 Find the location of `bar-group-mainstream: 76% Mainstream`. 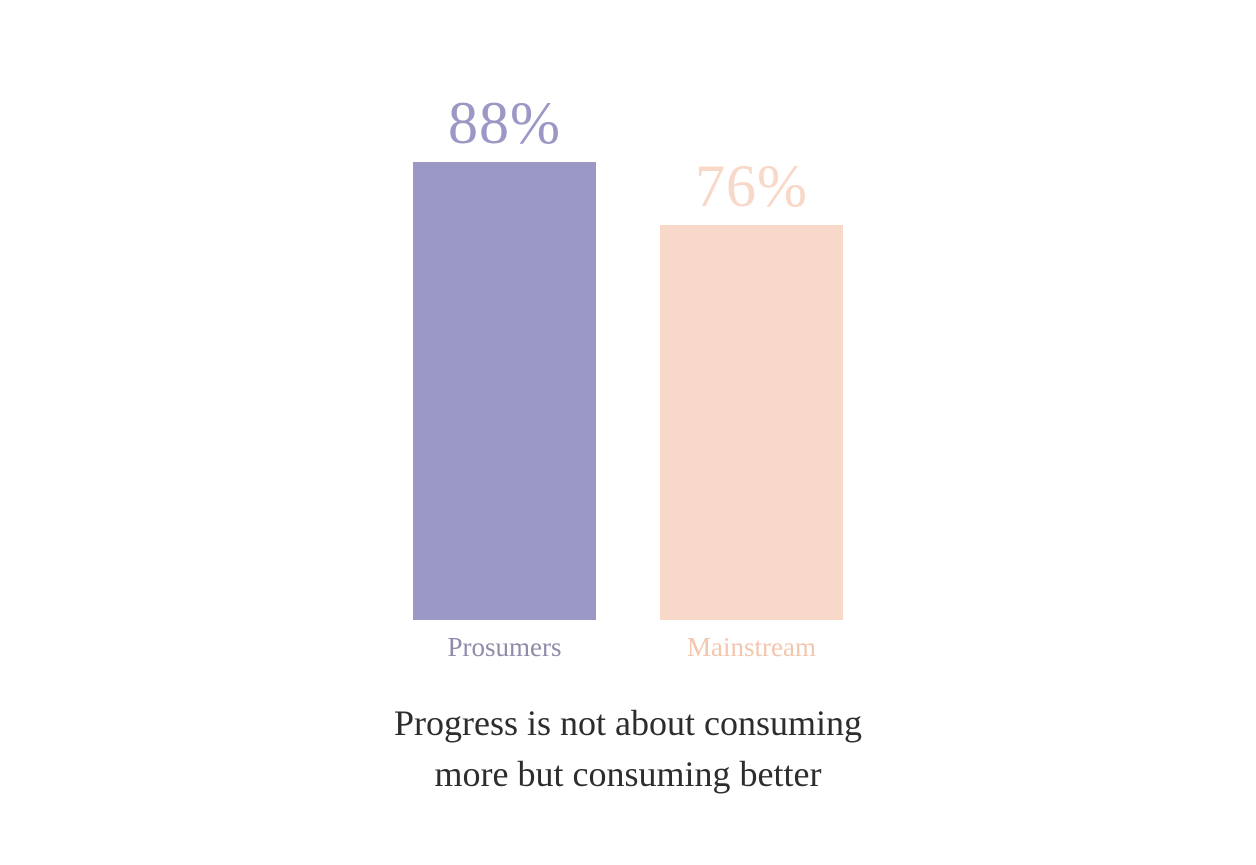

bar-group-mainstream: 76% Mainstream is located at coordinates (751, 409).